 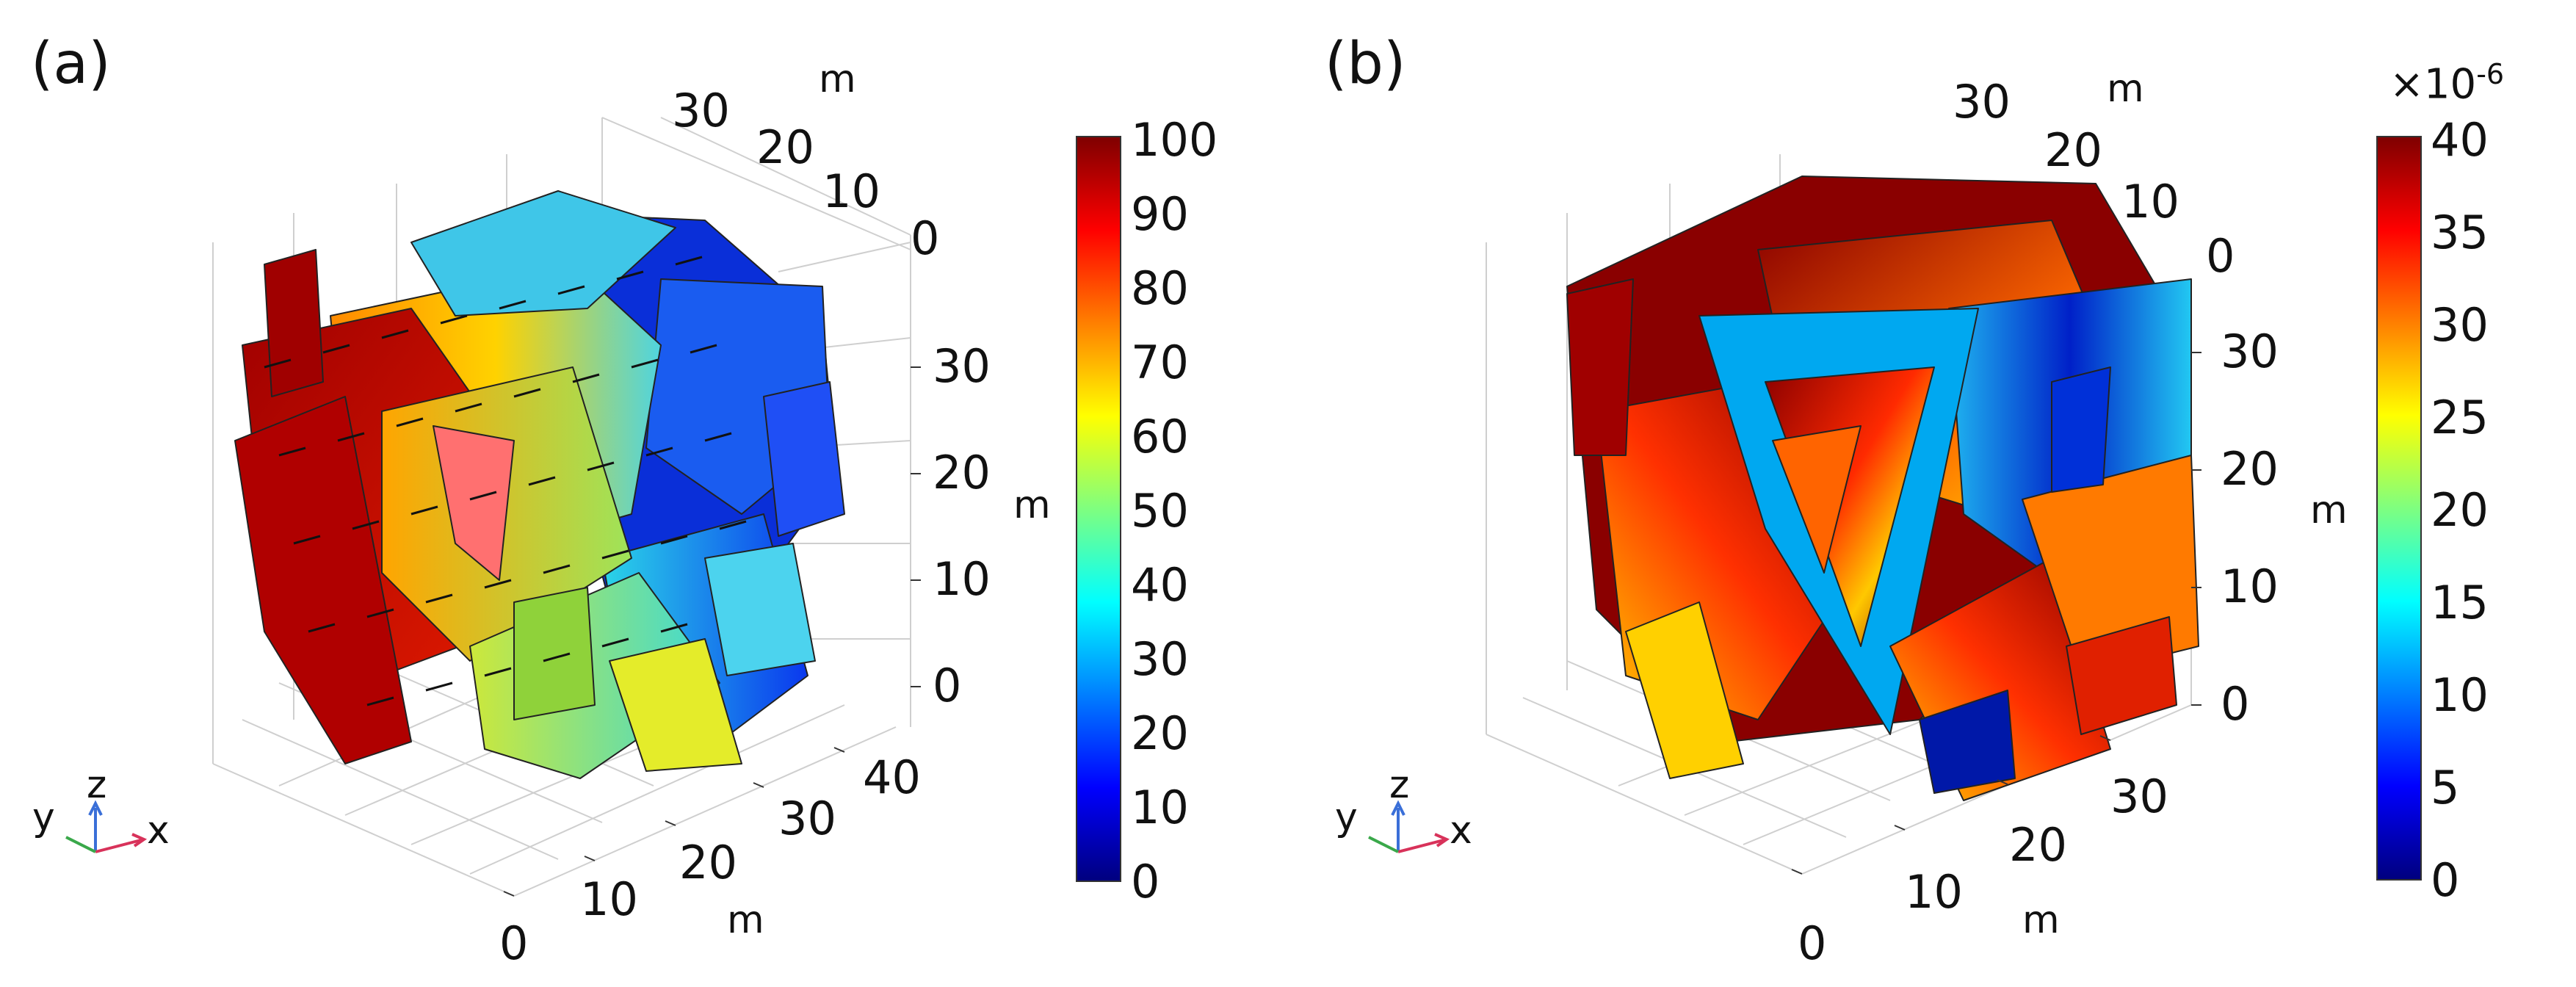 I want to click on colorbar-tick: 60, so click(x=1160, y=436).